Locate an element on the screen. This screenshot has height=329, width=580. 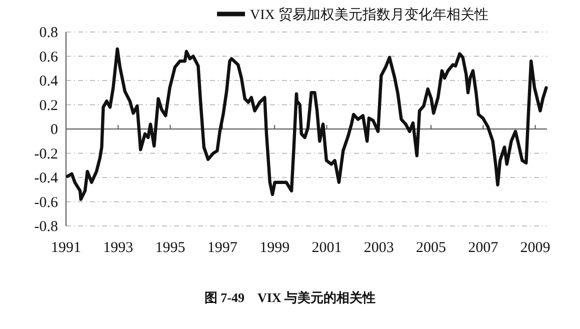
y-tick-label: 0 is located at coordinates (54, 130).